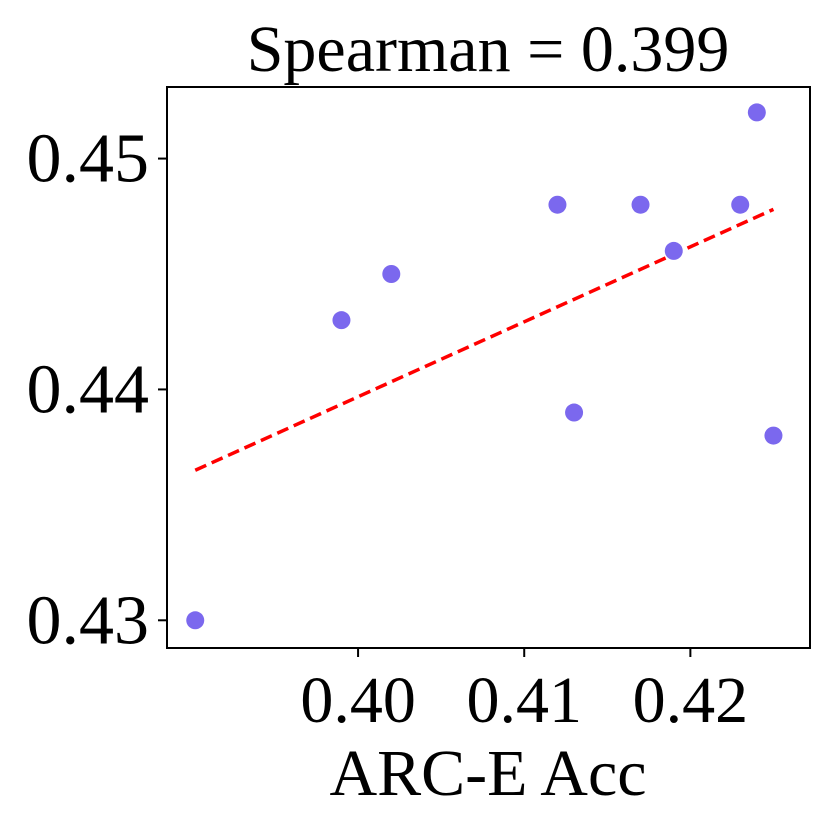 Image resolution: width=830 pixels, height=831 pixels. Describe the element at coordinates (358, 700) in the screenshot. I see `x-tick-label-1: 0.40` at that location.